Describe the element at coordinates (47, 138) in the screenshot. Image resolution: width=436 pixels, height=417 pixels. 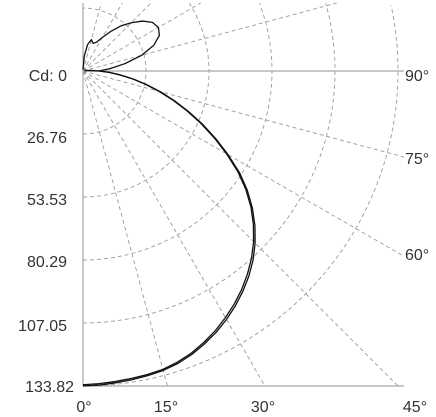
I see `radial-tick-label-1: 26.76` at that location.